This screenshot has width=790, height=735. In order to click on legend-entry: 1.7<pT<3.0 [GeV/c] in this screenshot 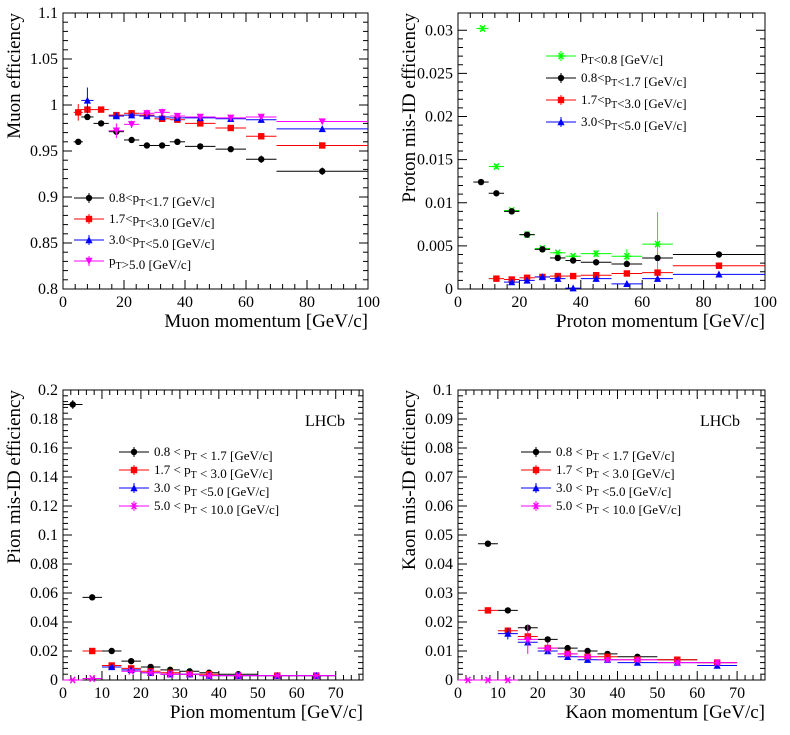, I will do `click(616, 101)`.